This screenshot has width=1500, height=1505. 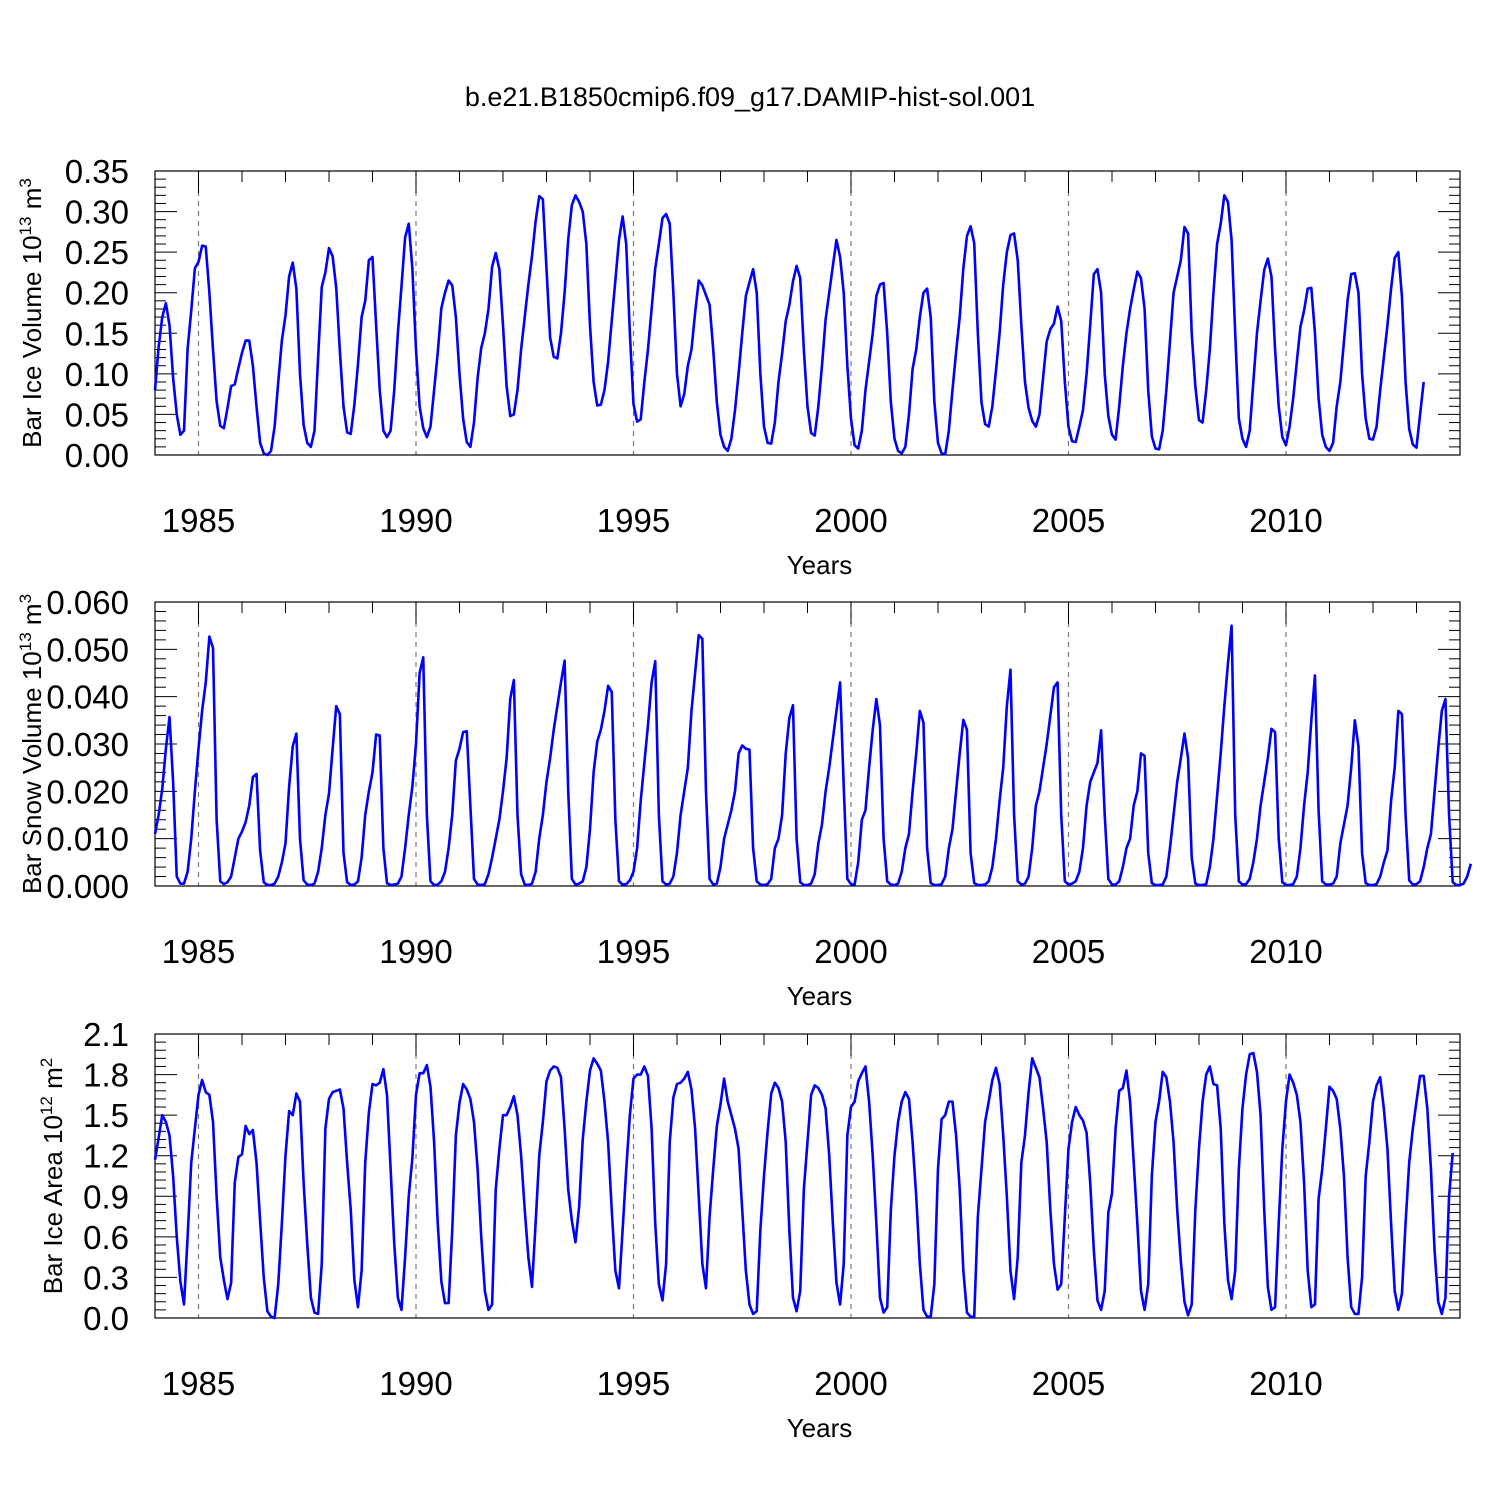 I want to click on y-tick-label: 1.2, so click(x=106, y=1156).